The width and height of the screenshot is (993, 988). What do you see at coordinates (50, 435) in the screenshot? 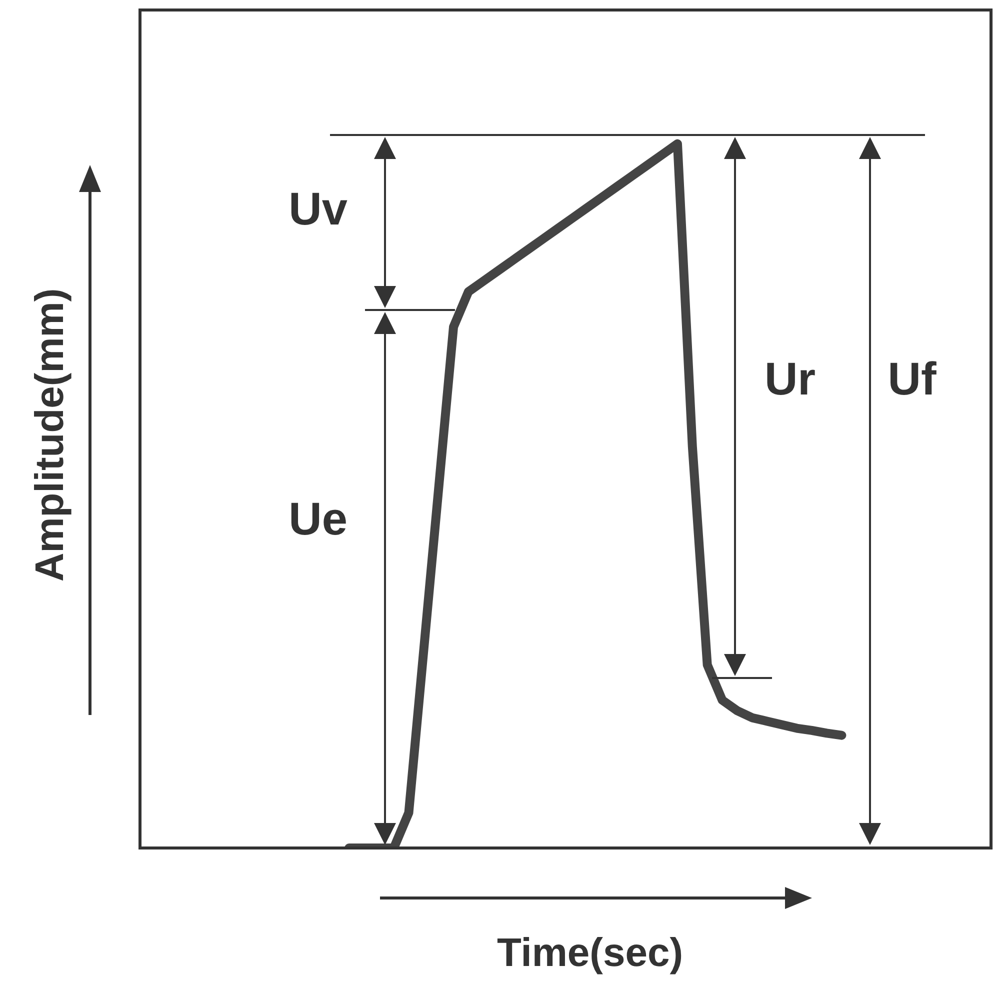
I see `y-axis-title: Amplitude(mm)` at bounding box center [50, 435].